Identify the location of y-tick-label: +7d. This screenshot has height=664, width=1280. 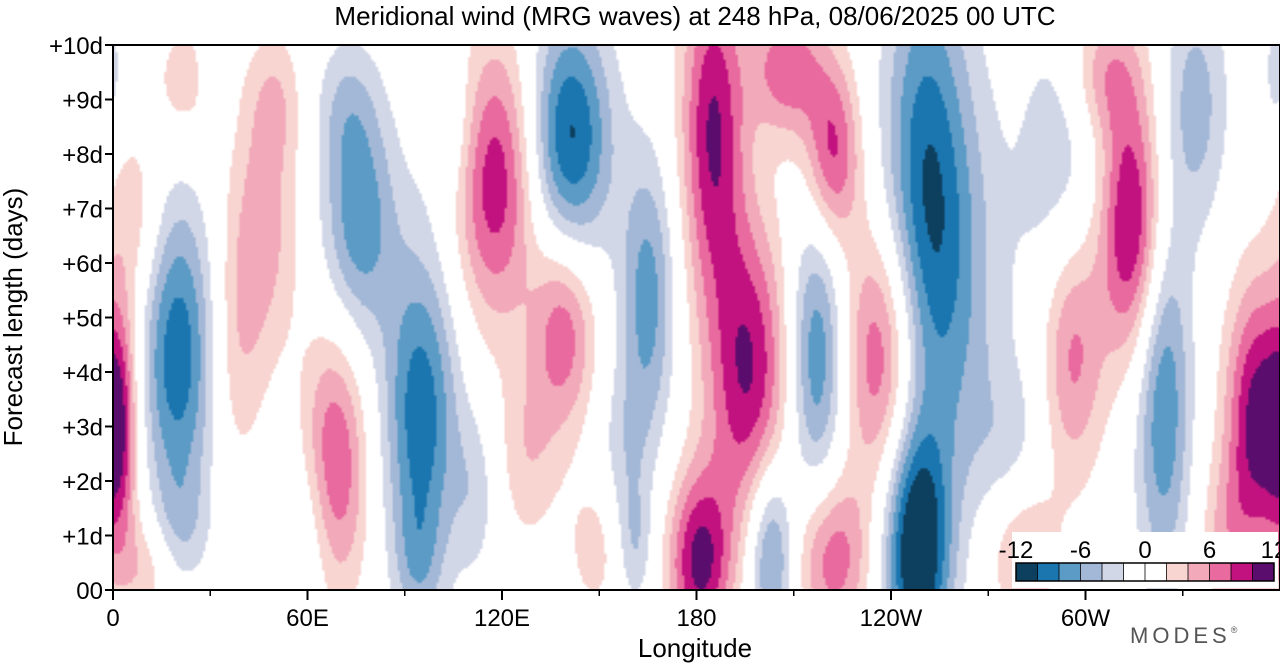
(82, 210).